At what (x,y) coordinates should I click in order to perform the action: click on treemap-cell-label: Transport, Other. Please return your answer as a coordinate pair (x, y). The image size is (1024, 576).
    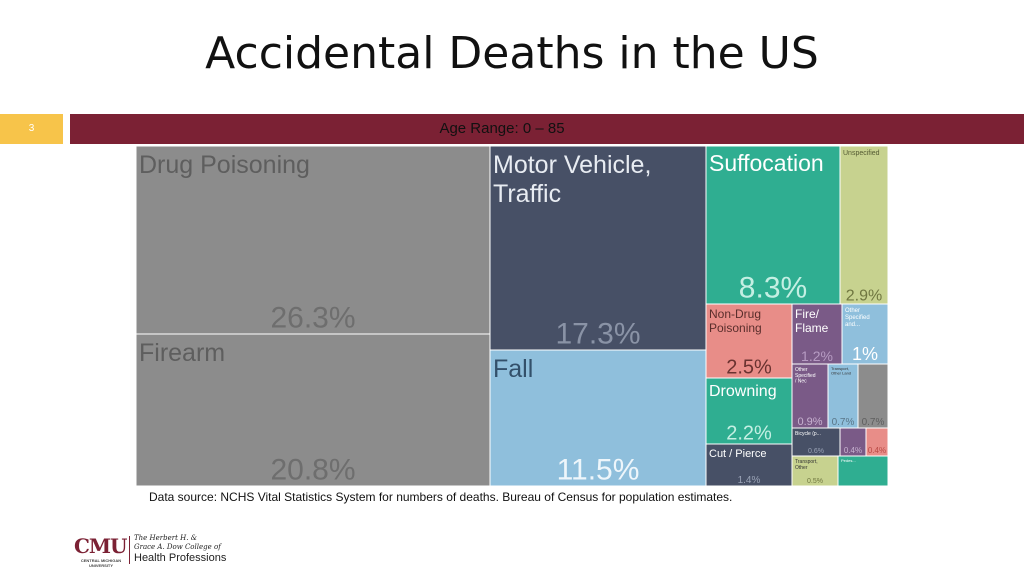
    Looking at the image, I should click on (806, 465).